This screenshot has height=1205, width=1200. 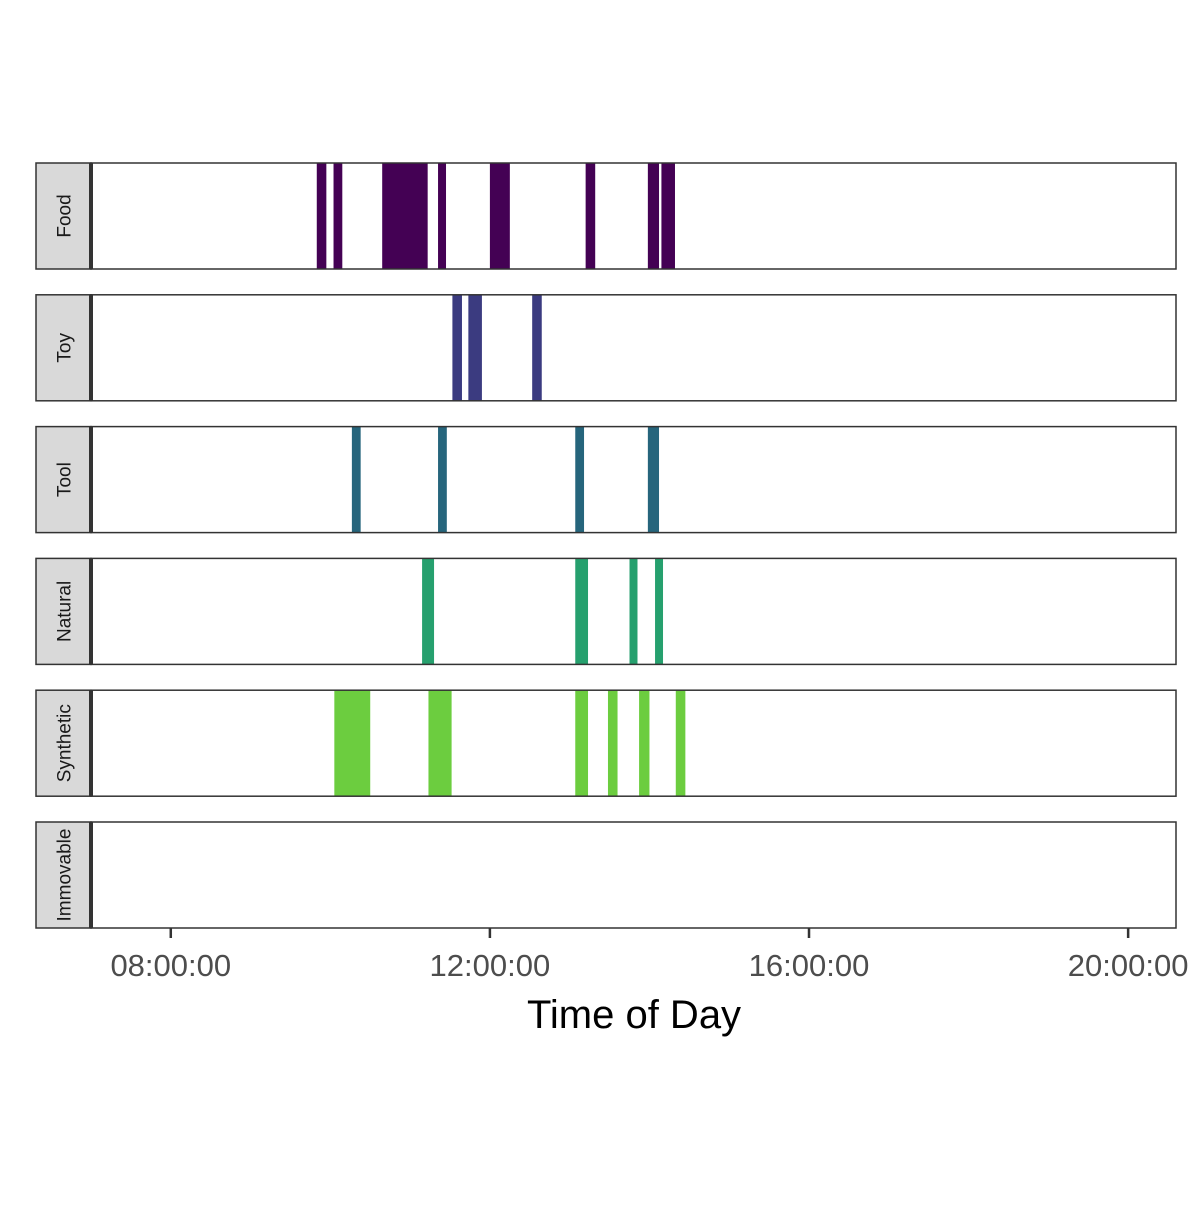 I want to click on strip-label-natural: Natural, so click(x=65, y=611).